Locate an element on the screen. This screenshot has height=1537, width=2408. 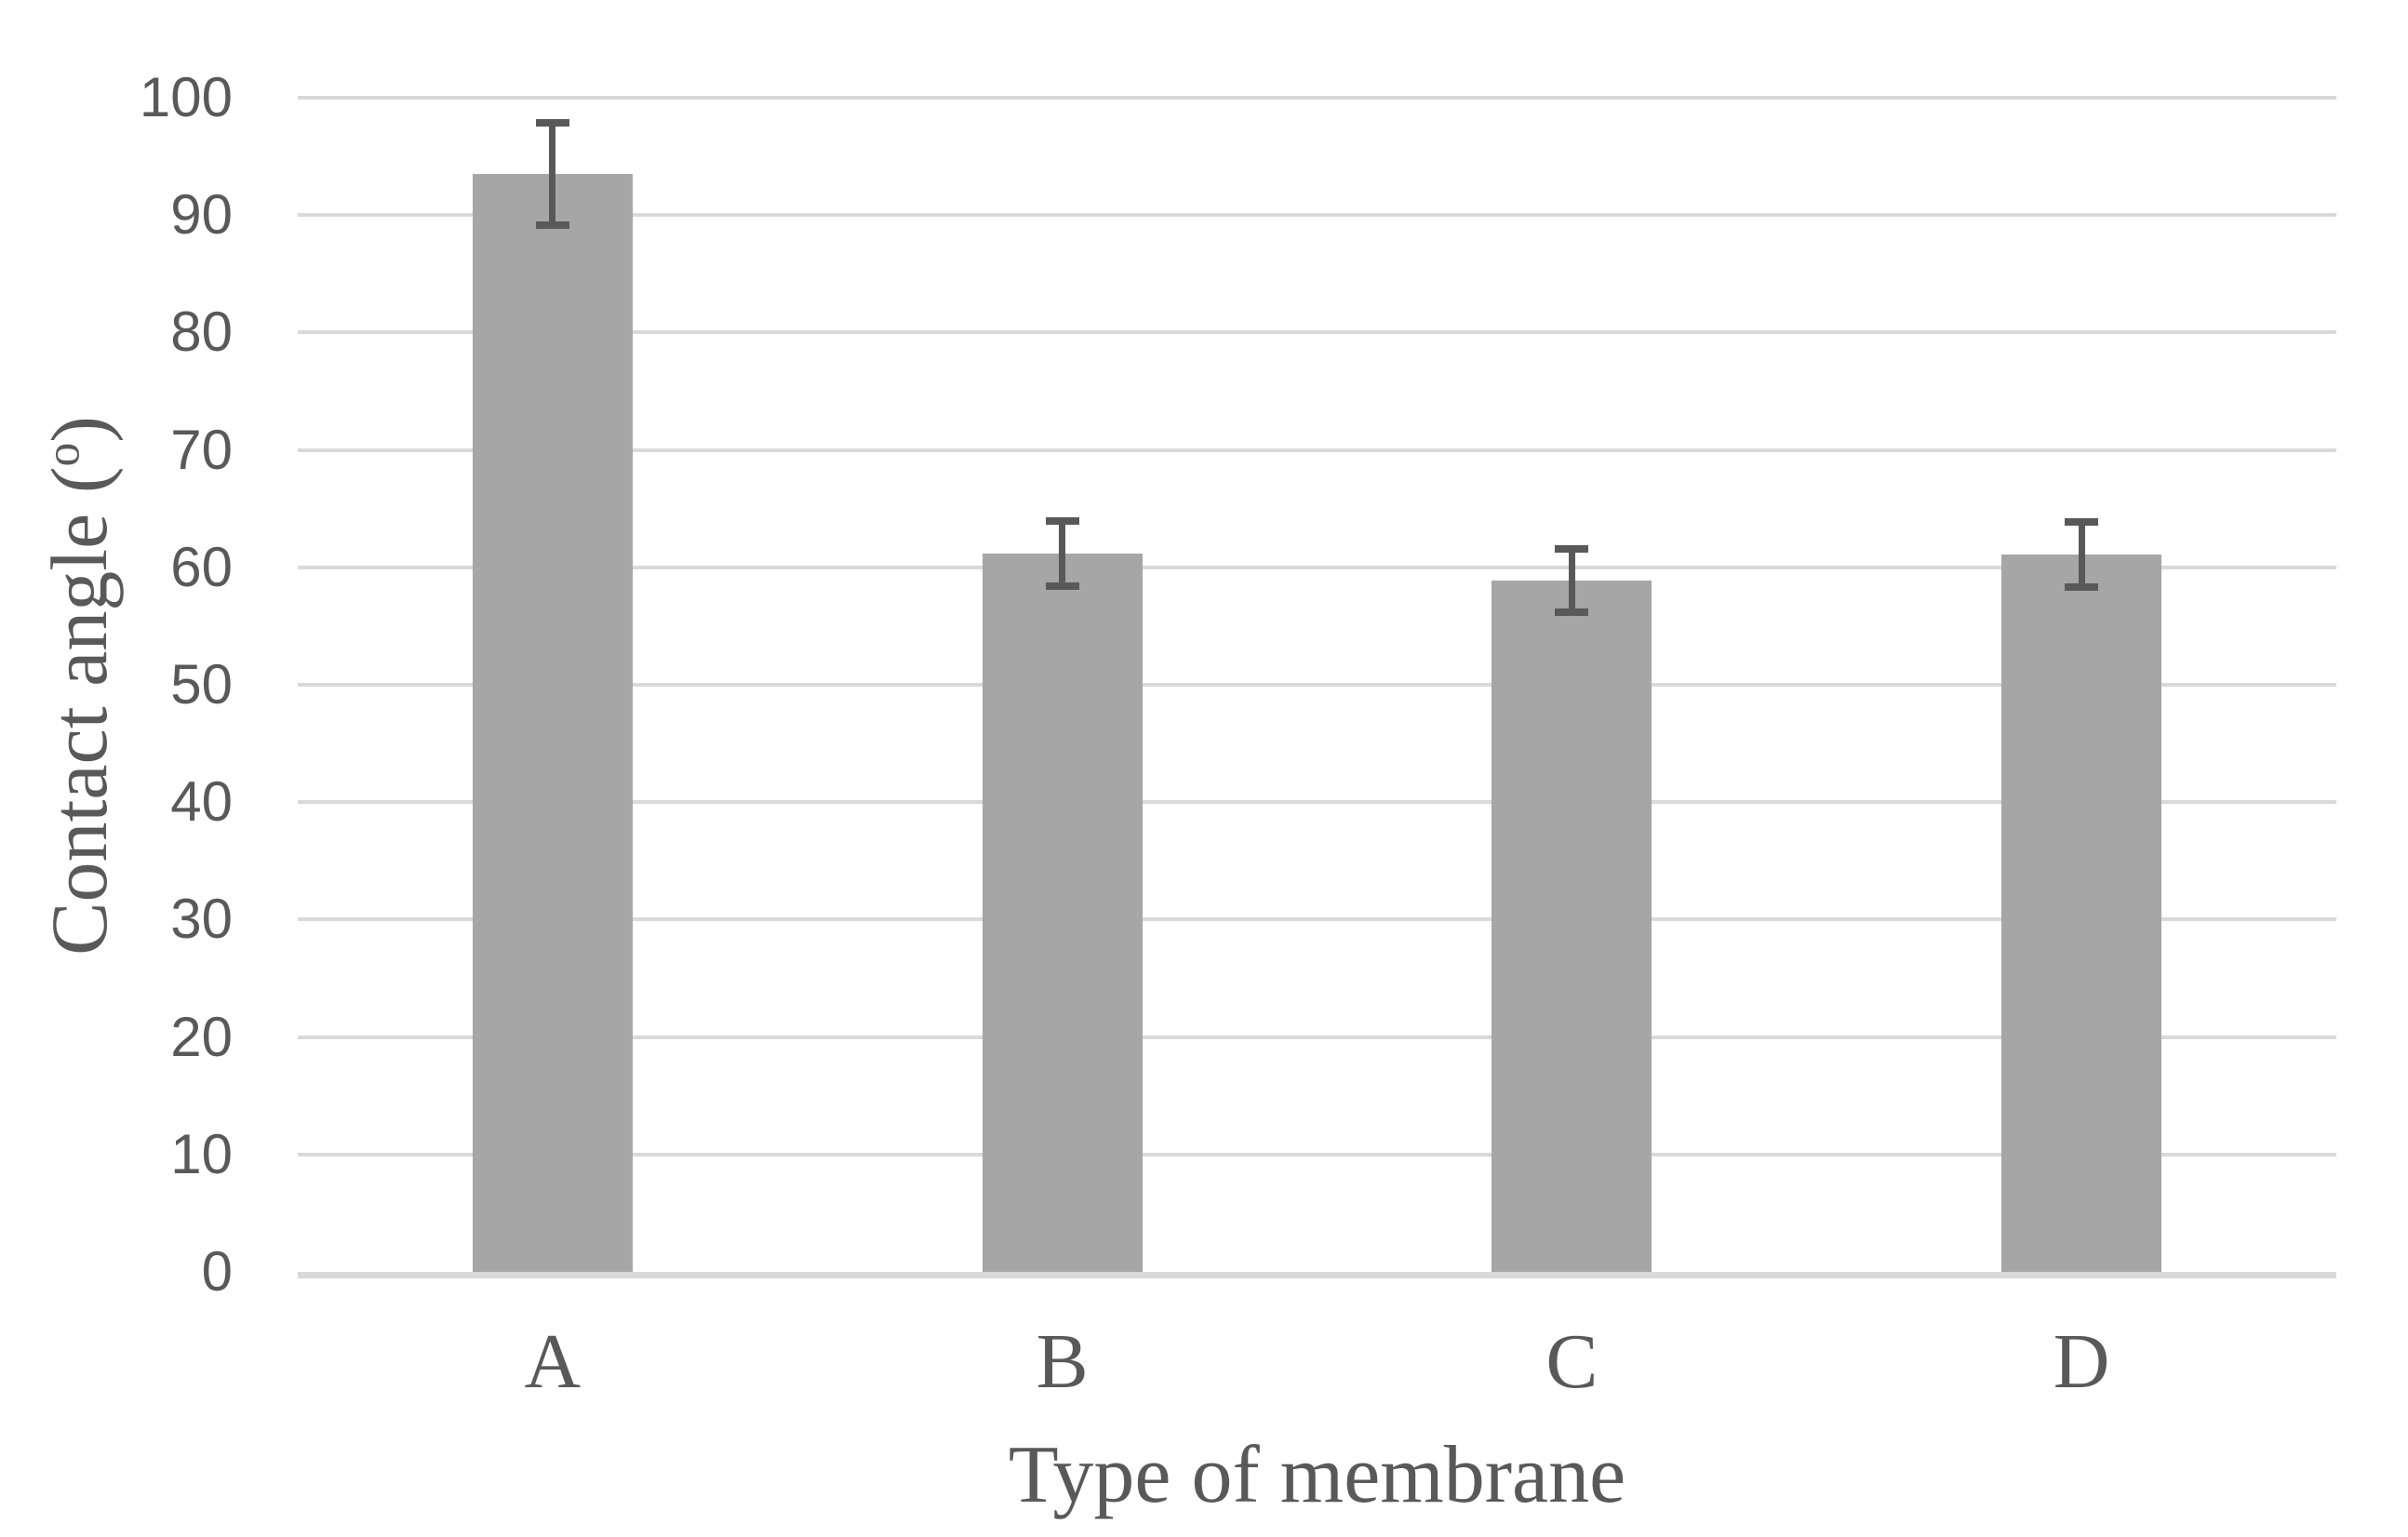
y-tick-label-40: 40 is located at coordinates (202, 802).